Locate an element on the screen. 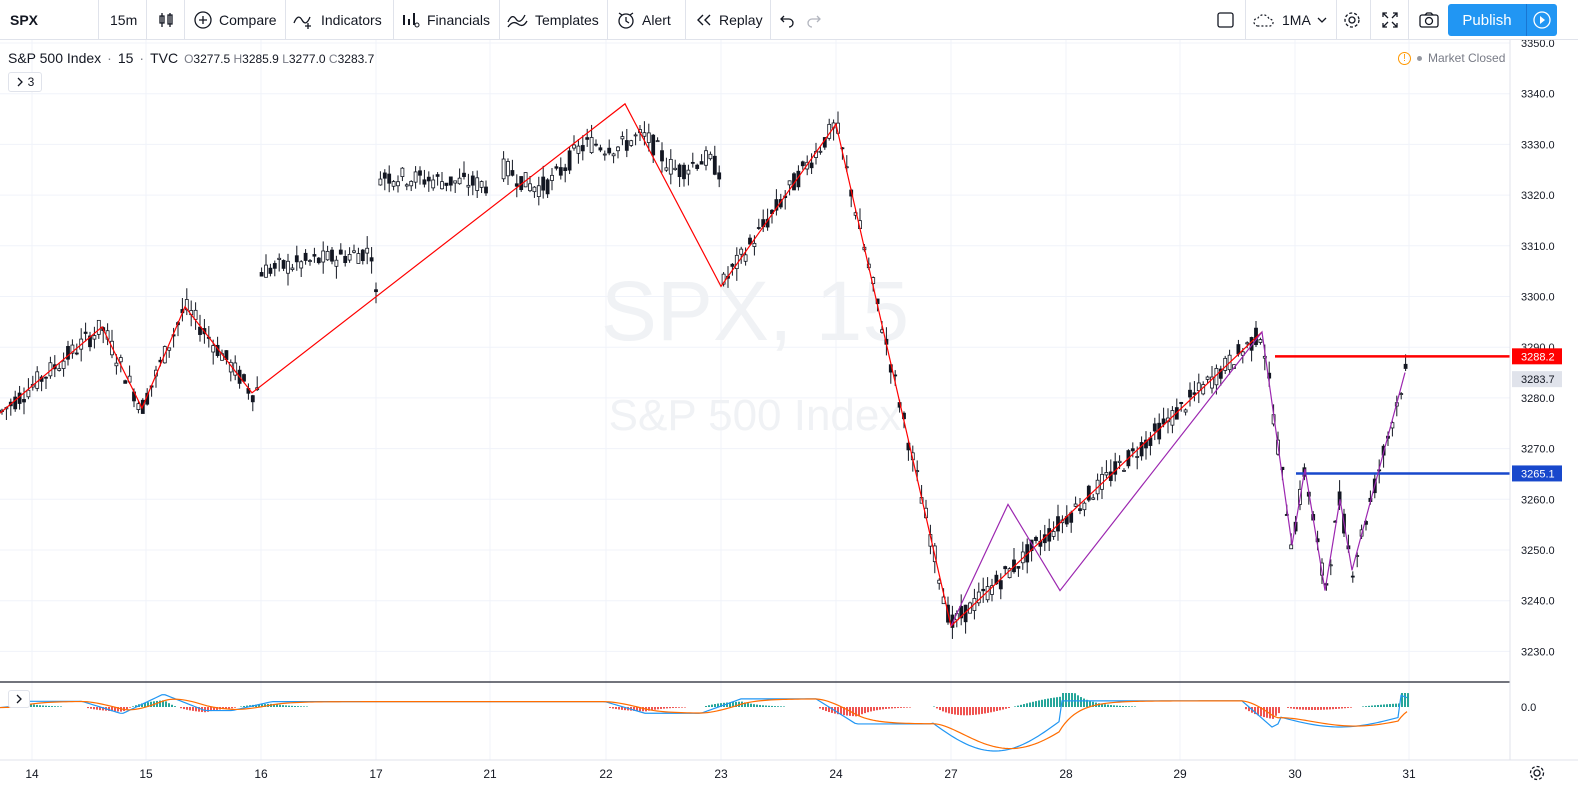  time-axis: 14 15 16 17 21 22 23 24 27 28 29 30 31 is located at coordinates (720, 774).